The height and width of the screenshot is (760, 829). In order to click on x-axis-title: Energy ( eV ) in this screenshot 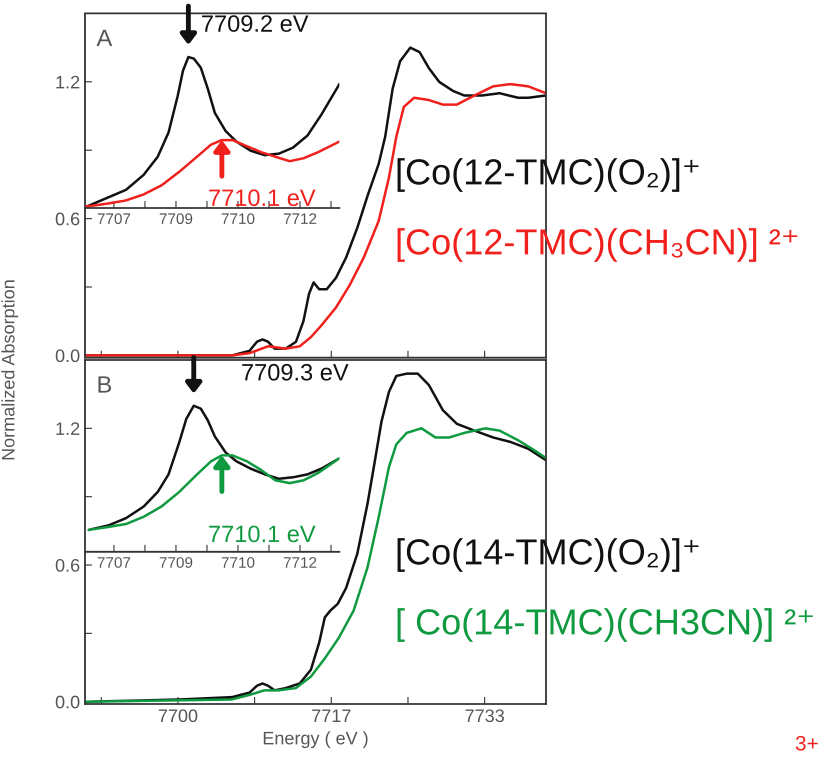, I will do `click(316, 739)`.